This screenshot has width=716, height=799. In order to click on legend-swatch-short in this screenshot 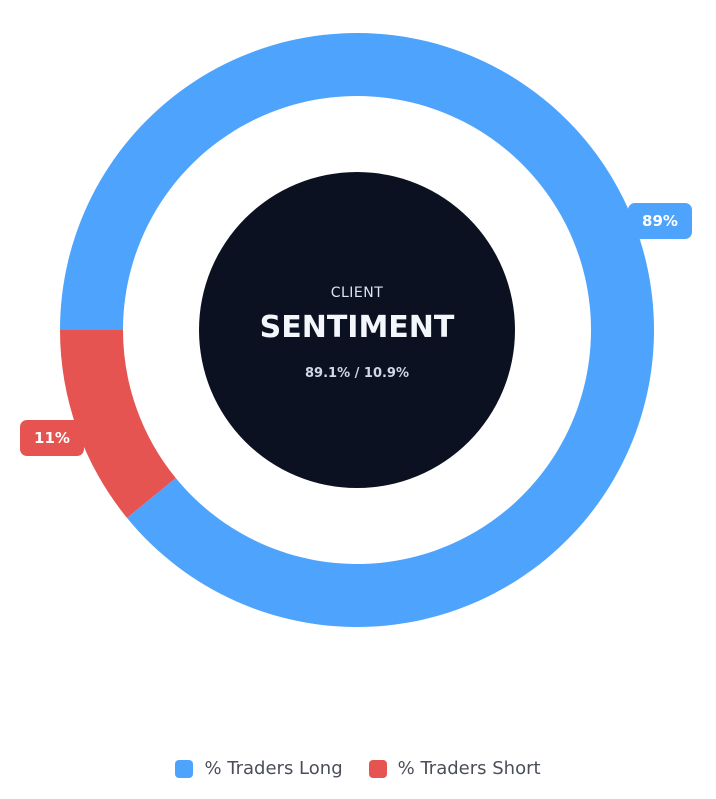, I will do `click(377, 768)`.